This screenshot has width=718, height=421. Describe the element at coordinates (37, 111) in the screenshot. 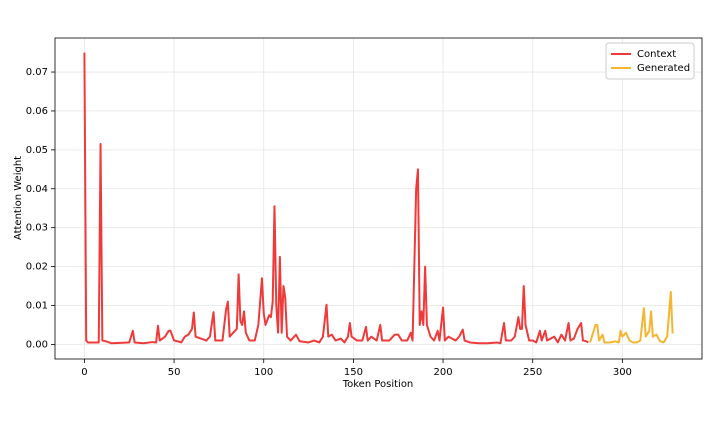

I see `y-tick-label: 0.06` at that location.